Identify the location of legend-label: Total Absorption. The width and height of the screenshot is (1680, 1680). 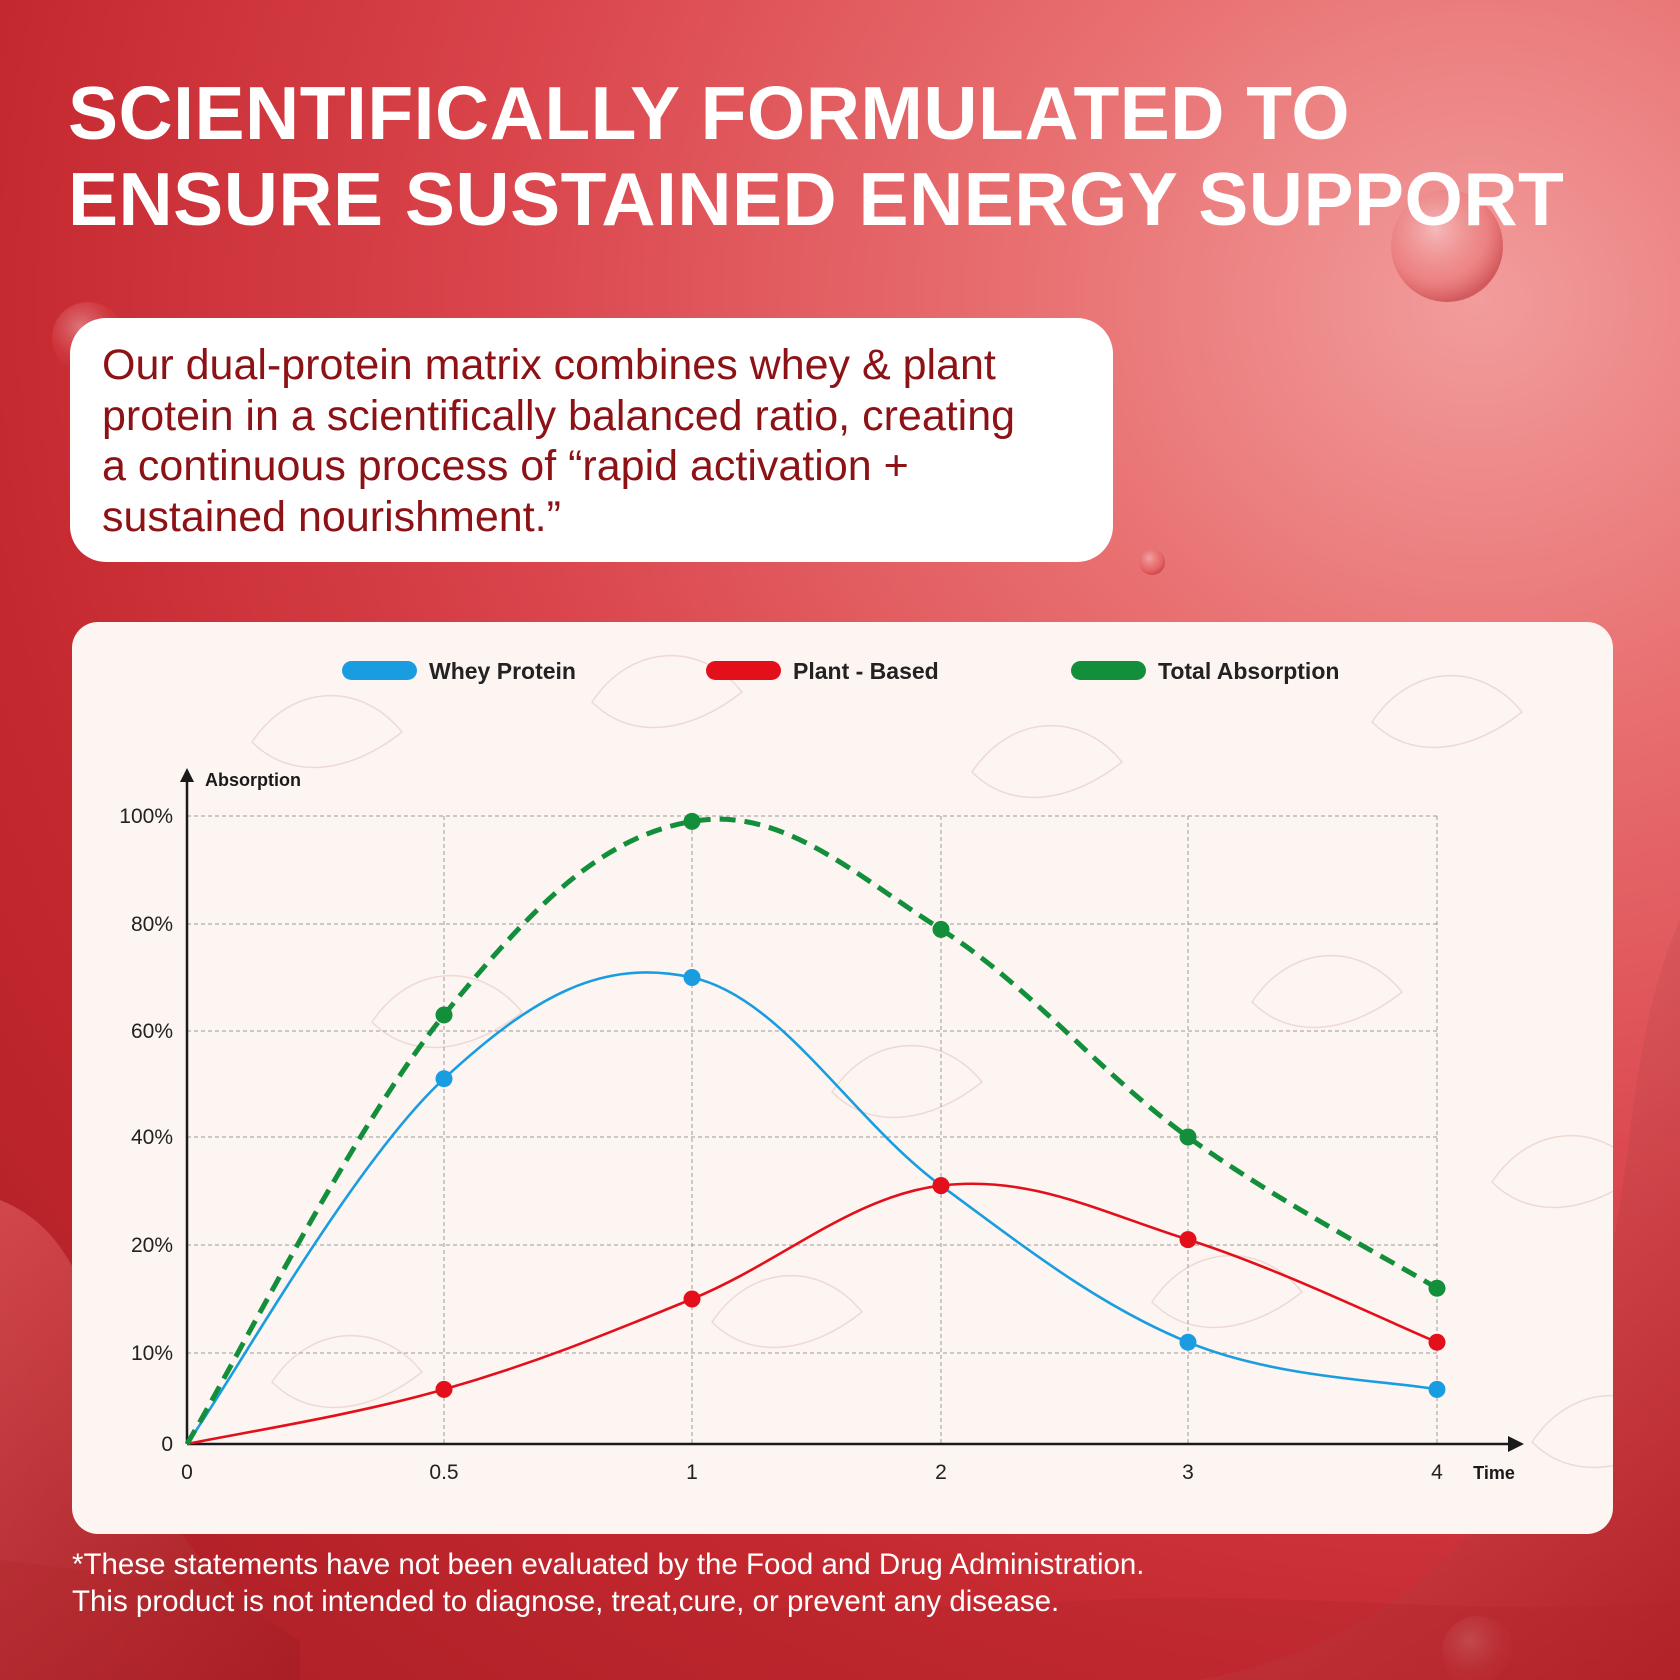
(1248, 671).